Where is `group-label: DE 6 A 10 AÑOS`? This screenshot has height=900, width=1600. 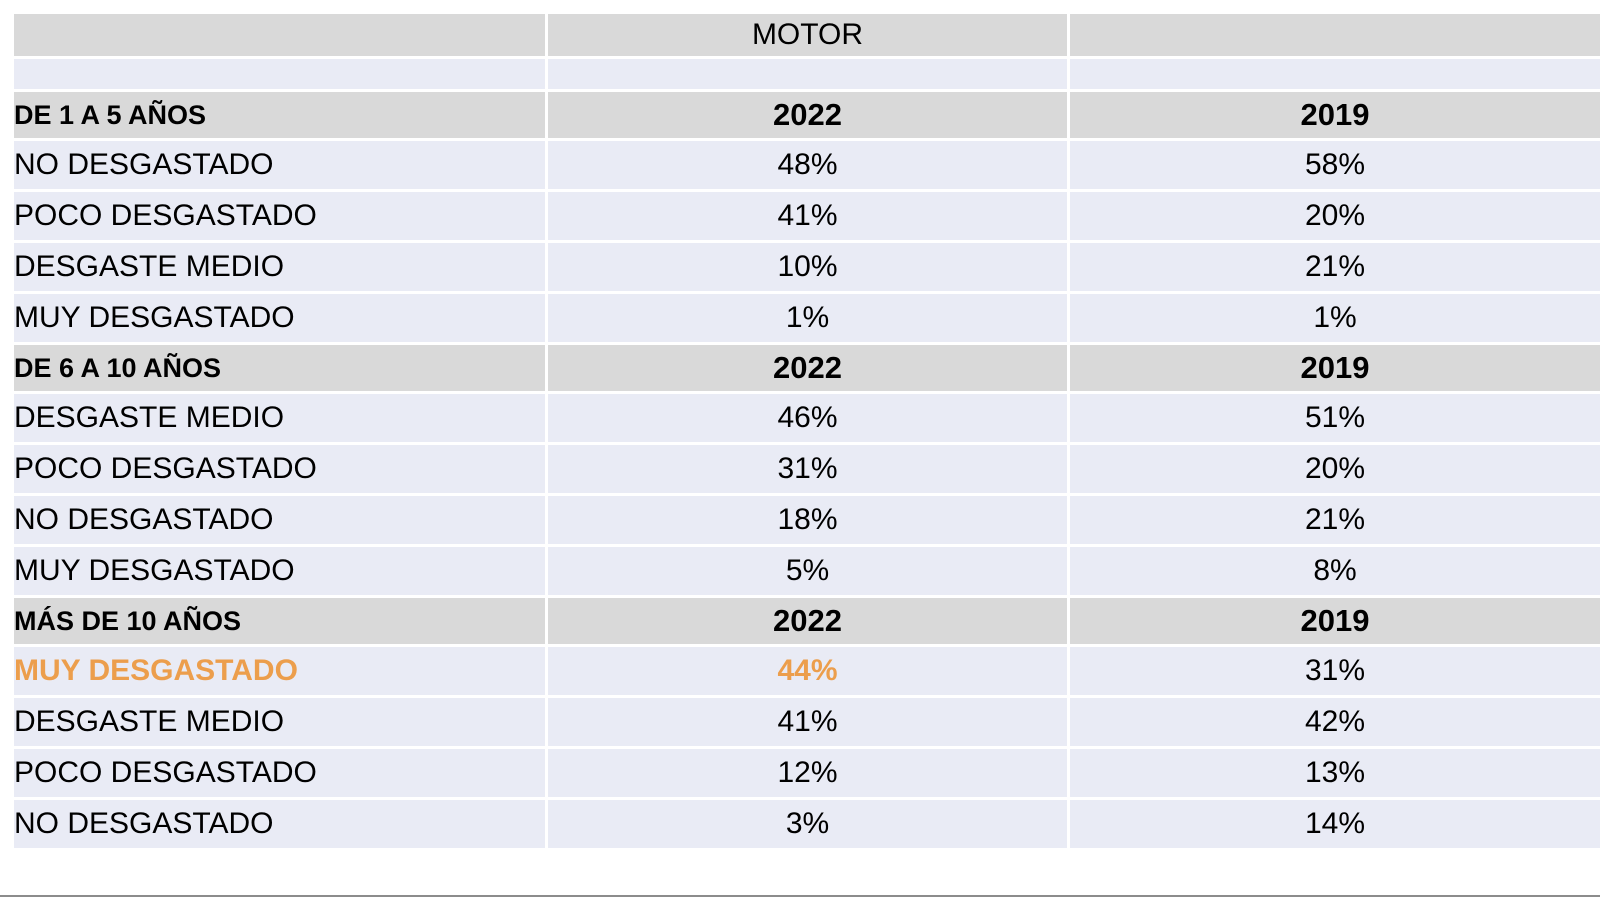
group-label: DE 6 A 10 AÑOS is located at coordinates (279, 369).